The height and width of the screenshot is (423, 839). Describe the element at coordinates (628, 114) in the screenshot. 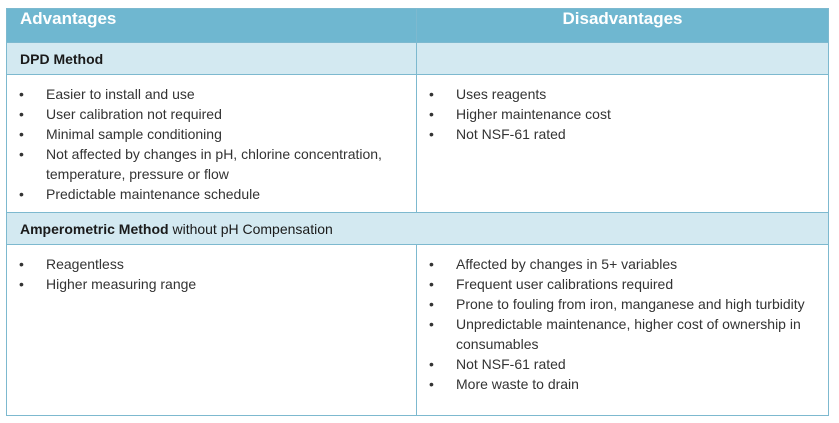

I see `list-item: Higher maintenance cost` at that location.